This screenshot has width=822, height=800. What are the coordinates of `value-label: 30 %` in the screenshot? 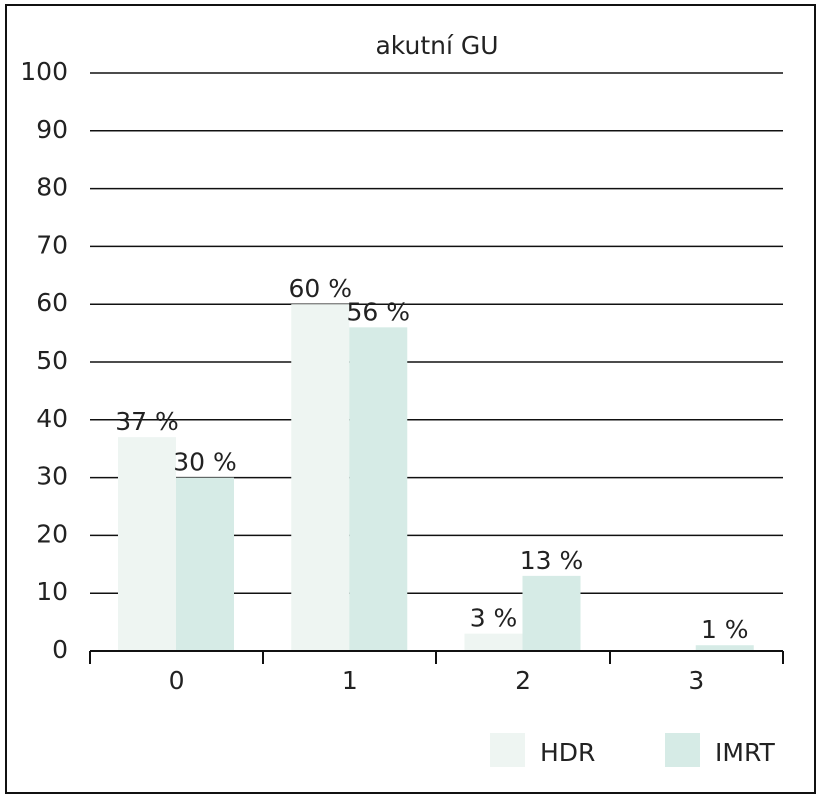 It's located at (205, 462).